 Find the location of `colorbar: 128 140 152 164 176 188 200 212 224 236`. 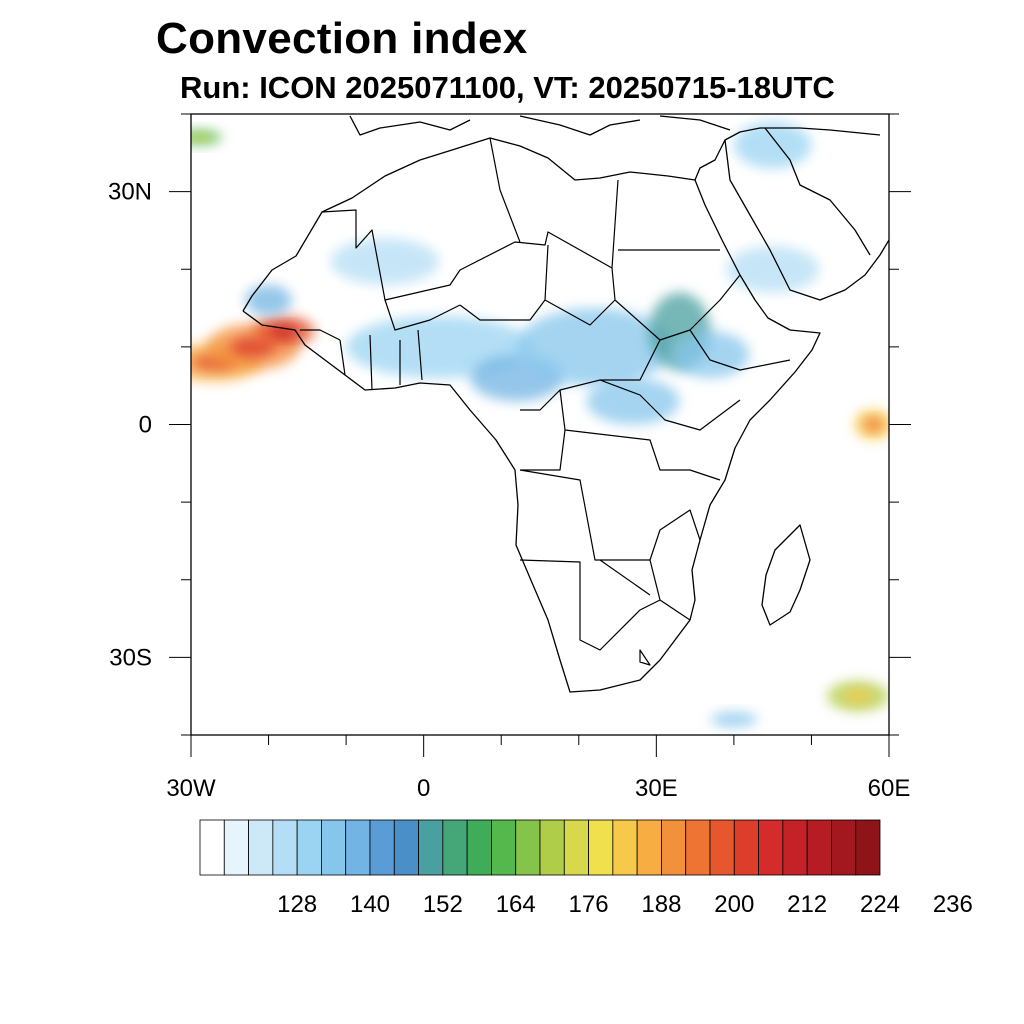

colorbar: 128 140 152 164 176 188 200 212 224 236 is located at coordinates (586, 868).